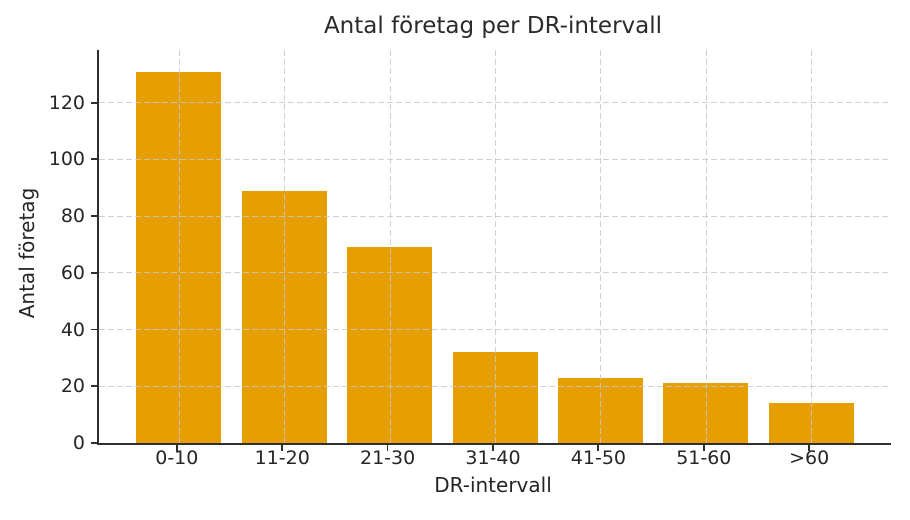  Describe the element at coordinates (704, 458) in the screenshot. I see `x-tick-label: 51-60` at that location.